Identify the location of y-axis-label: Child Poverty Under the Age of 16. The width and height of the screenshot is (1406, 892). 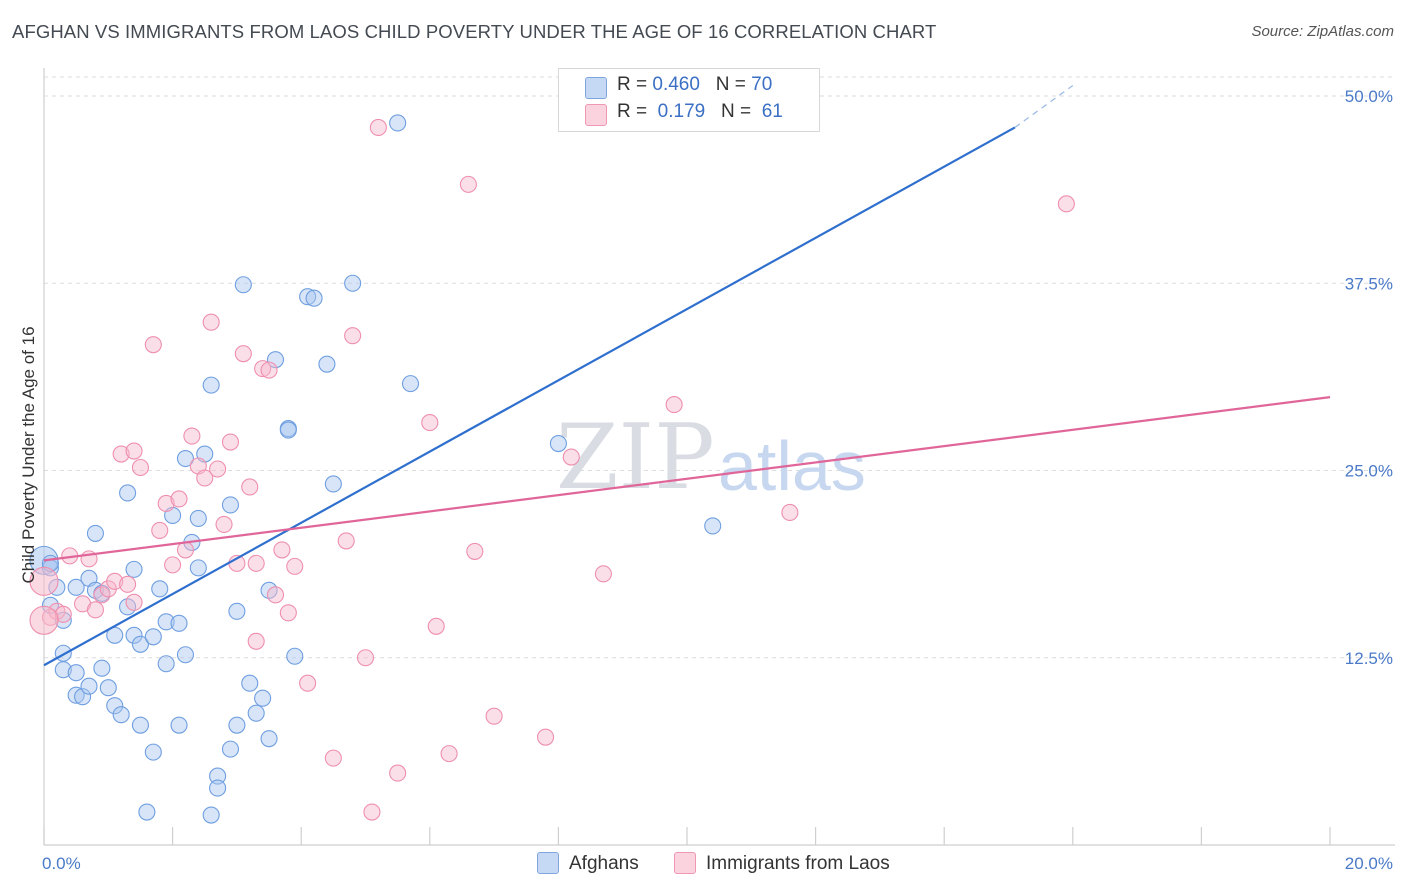
(28, 454).